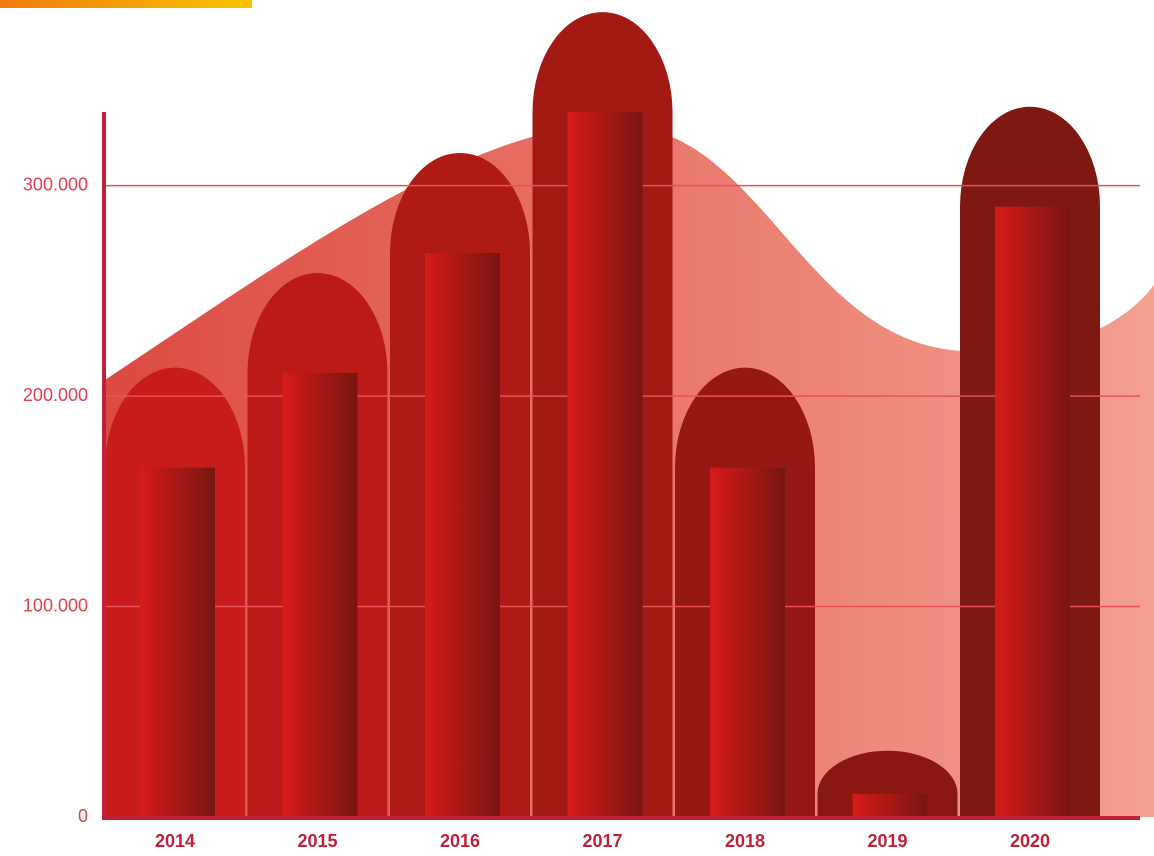 This screenshot has width=1154, height=856. What do you see at coordinates (55, 395) in the screenshot?
I see `y-tick-label: 200.000` at bounding box center [55, 395].